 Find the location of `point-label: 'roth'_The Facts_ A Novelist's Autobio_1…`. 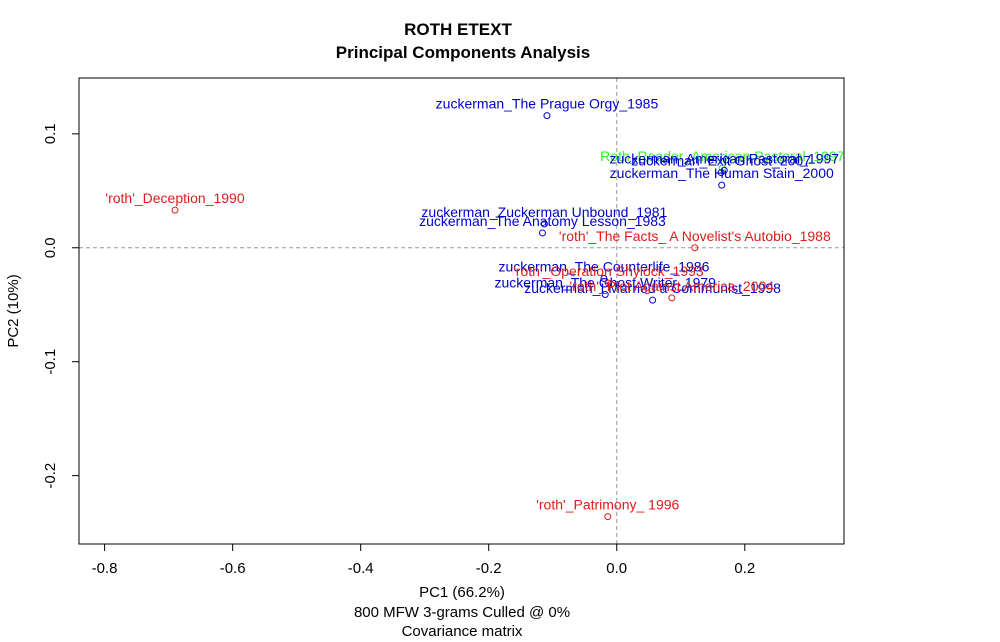

point-label: 'roth'_The Facts_ A Novelist's Autobio_1… is located at coordinates (695, 236).